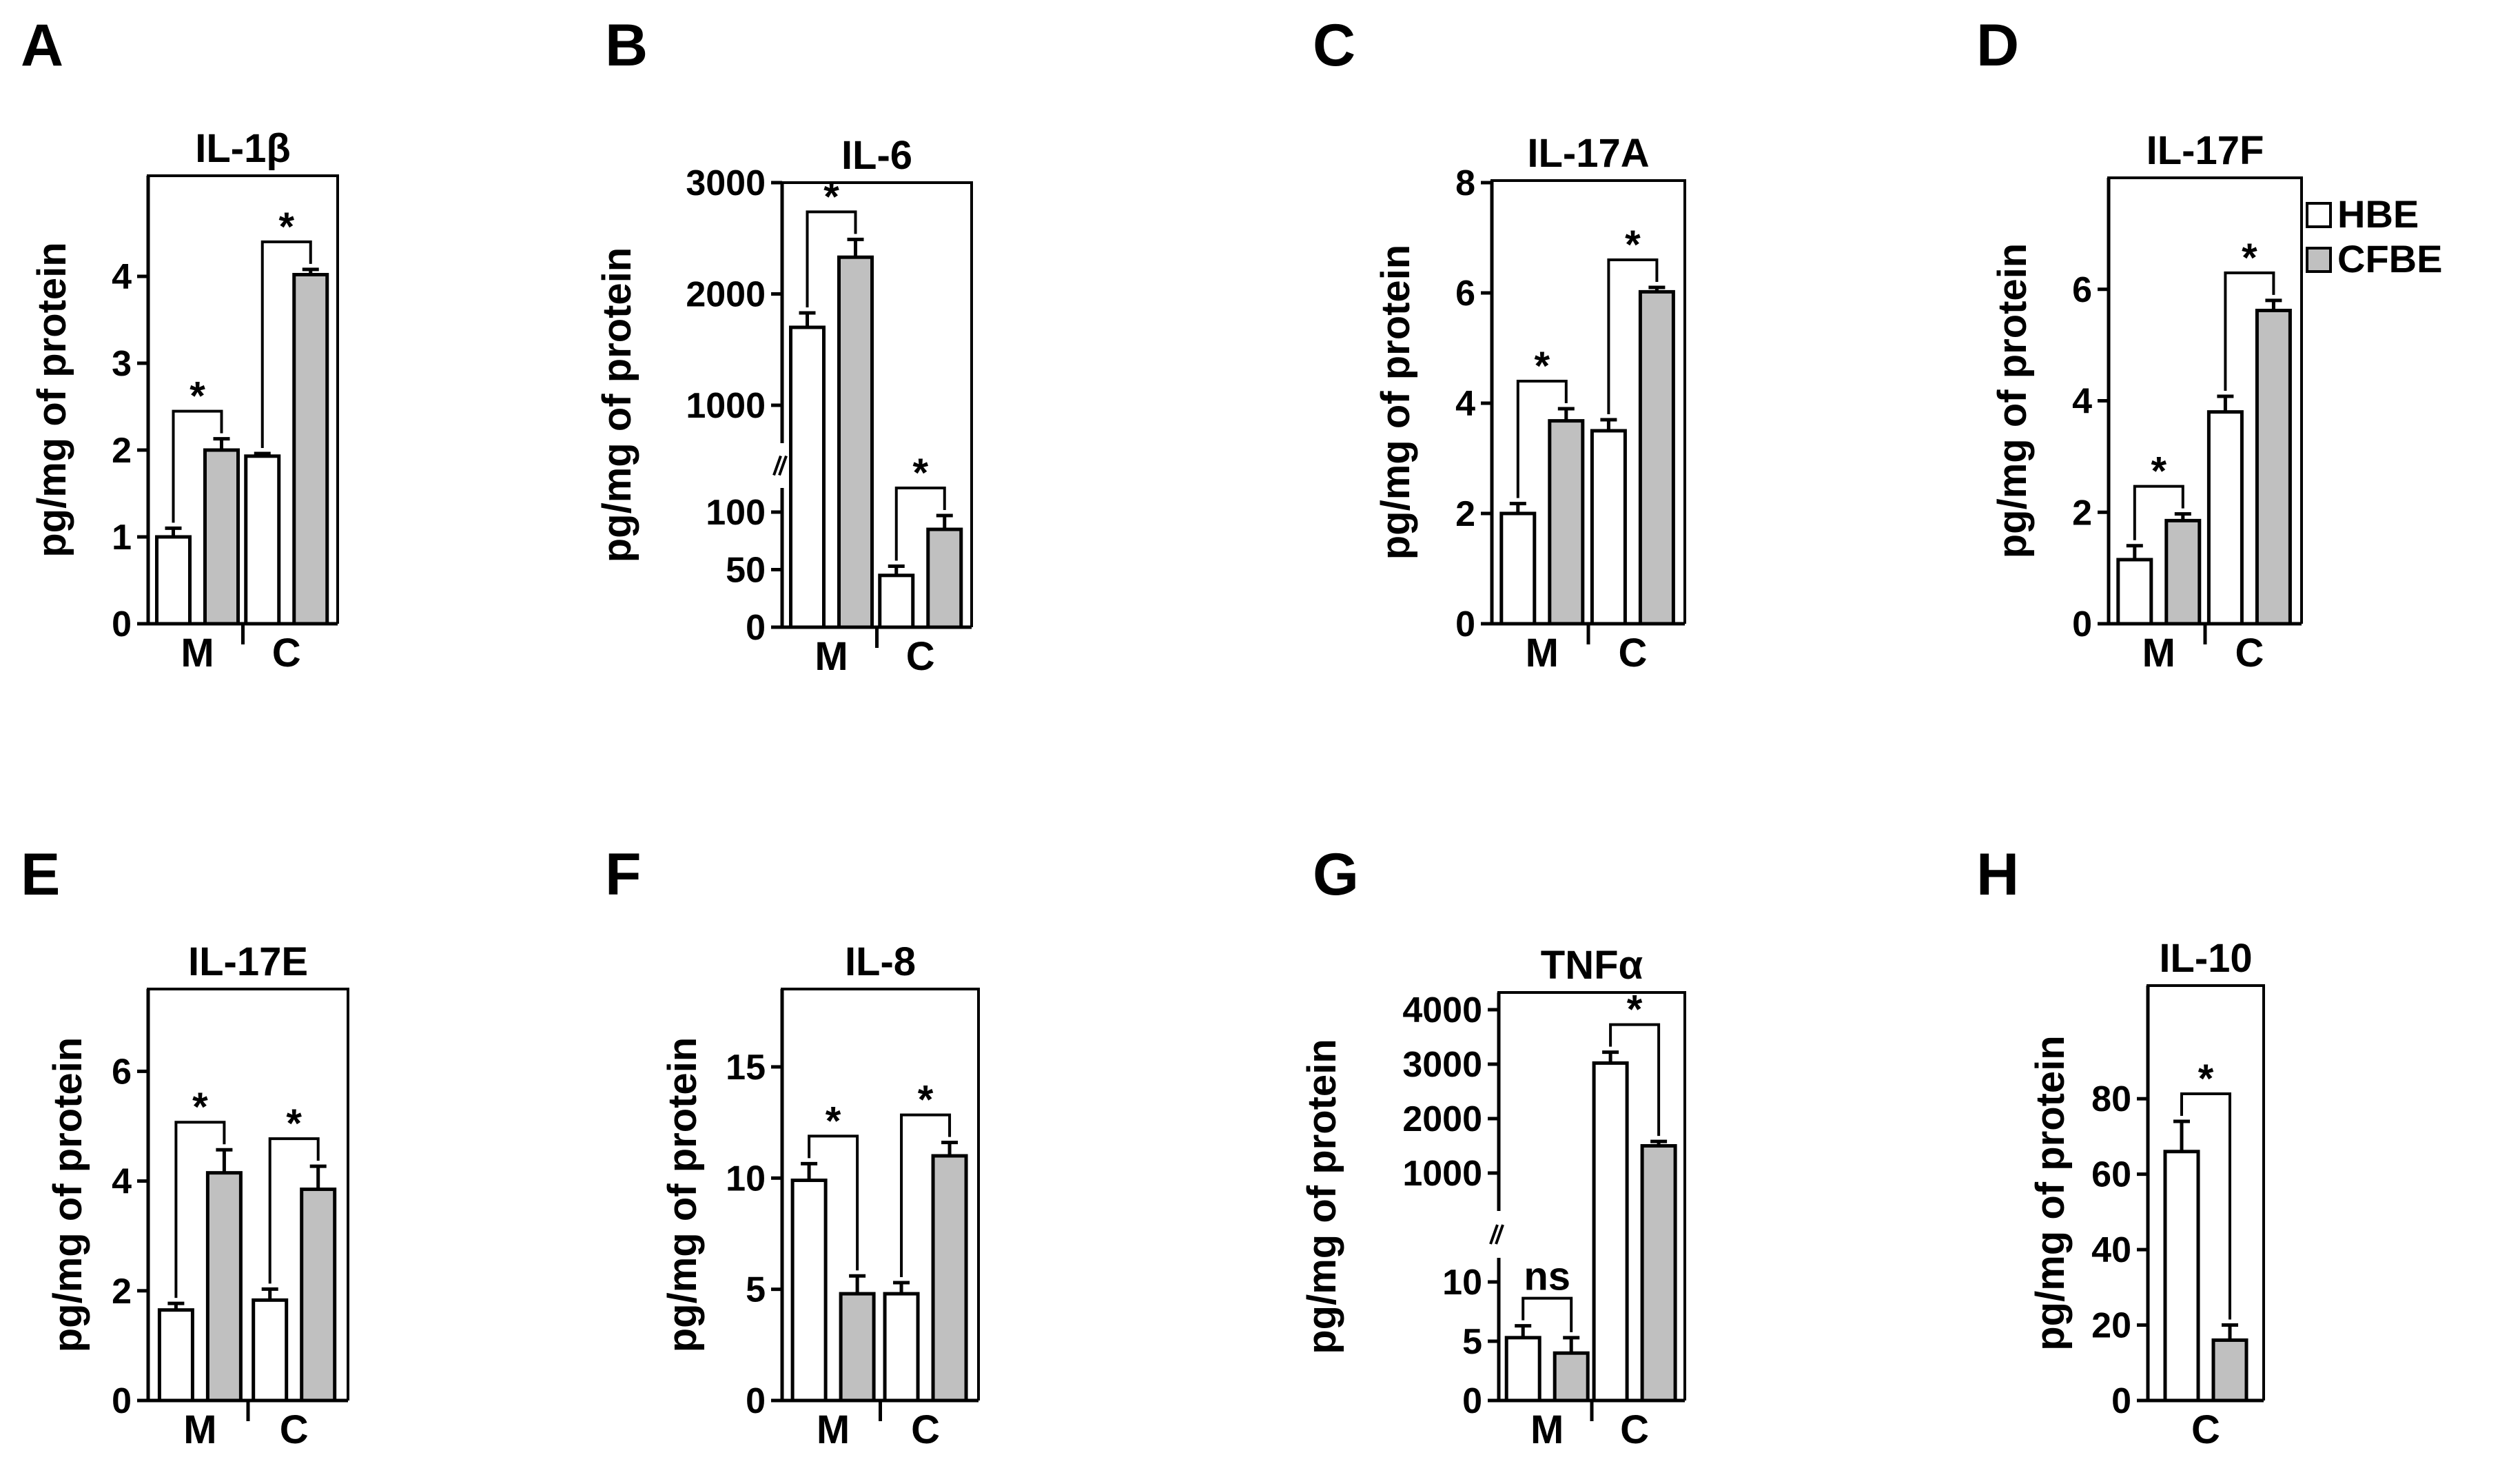 The height and width of the screenshot is (1477, 2520). I want to click on panel-title: IL-17E, so click(248, 961).